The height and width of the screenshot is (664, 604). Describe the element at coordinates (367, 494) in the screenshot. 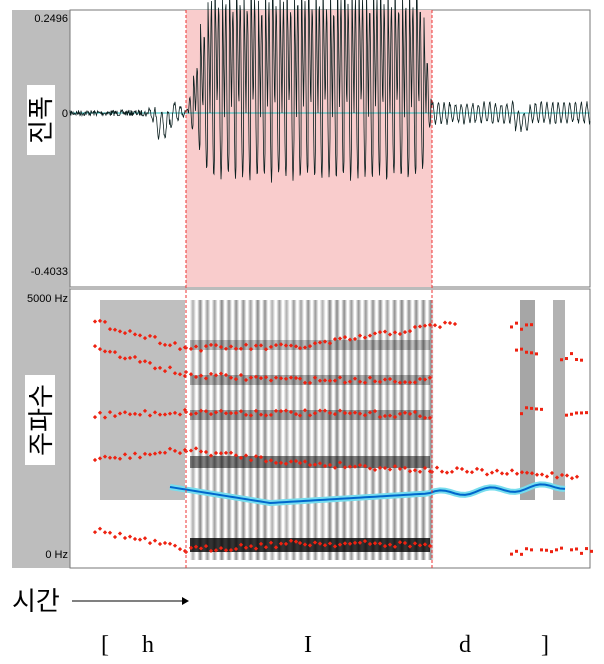

I see `pitch-track` at that location.